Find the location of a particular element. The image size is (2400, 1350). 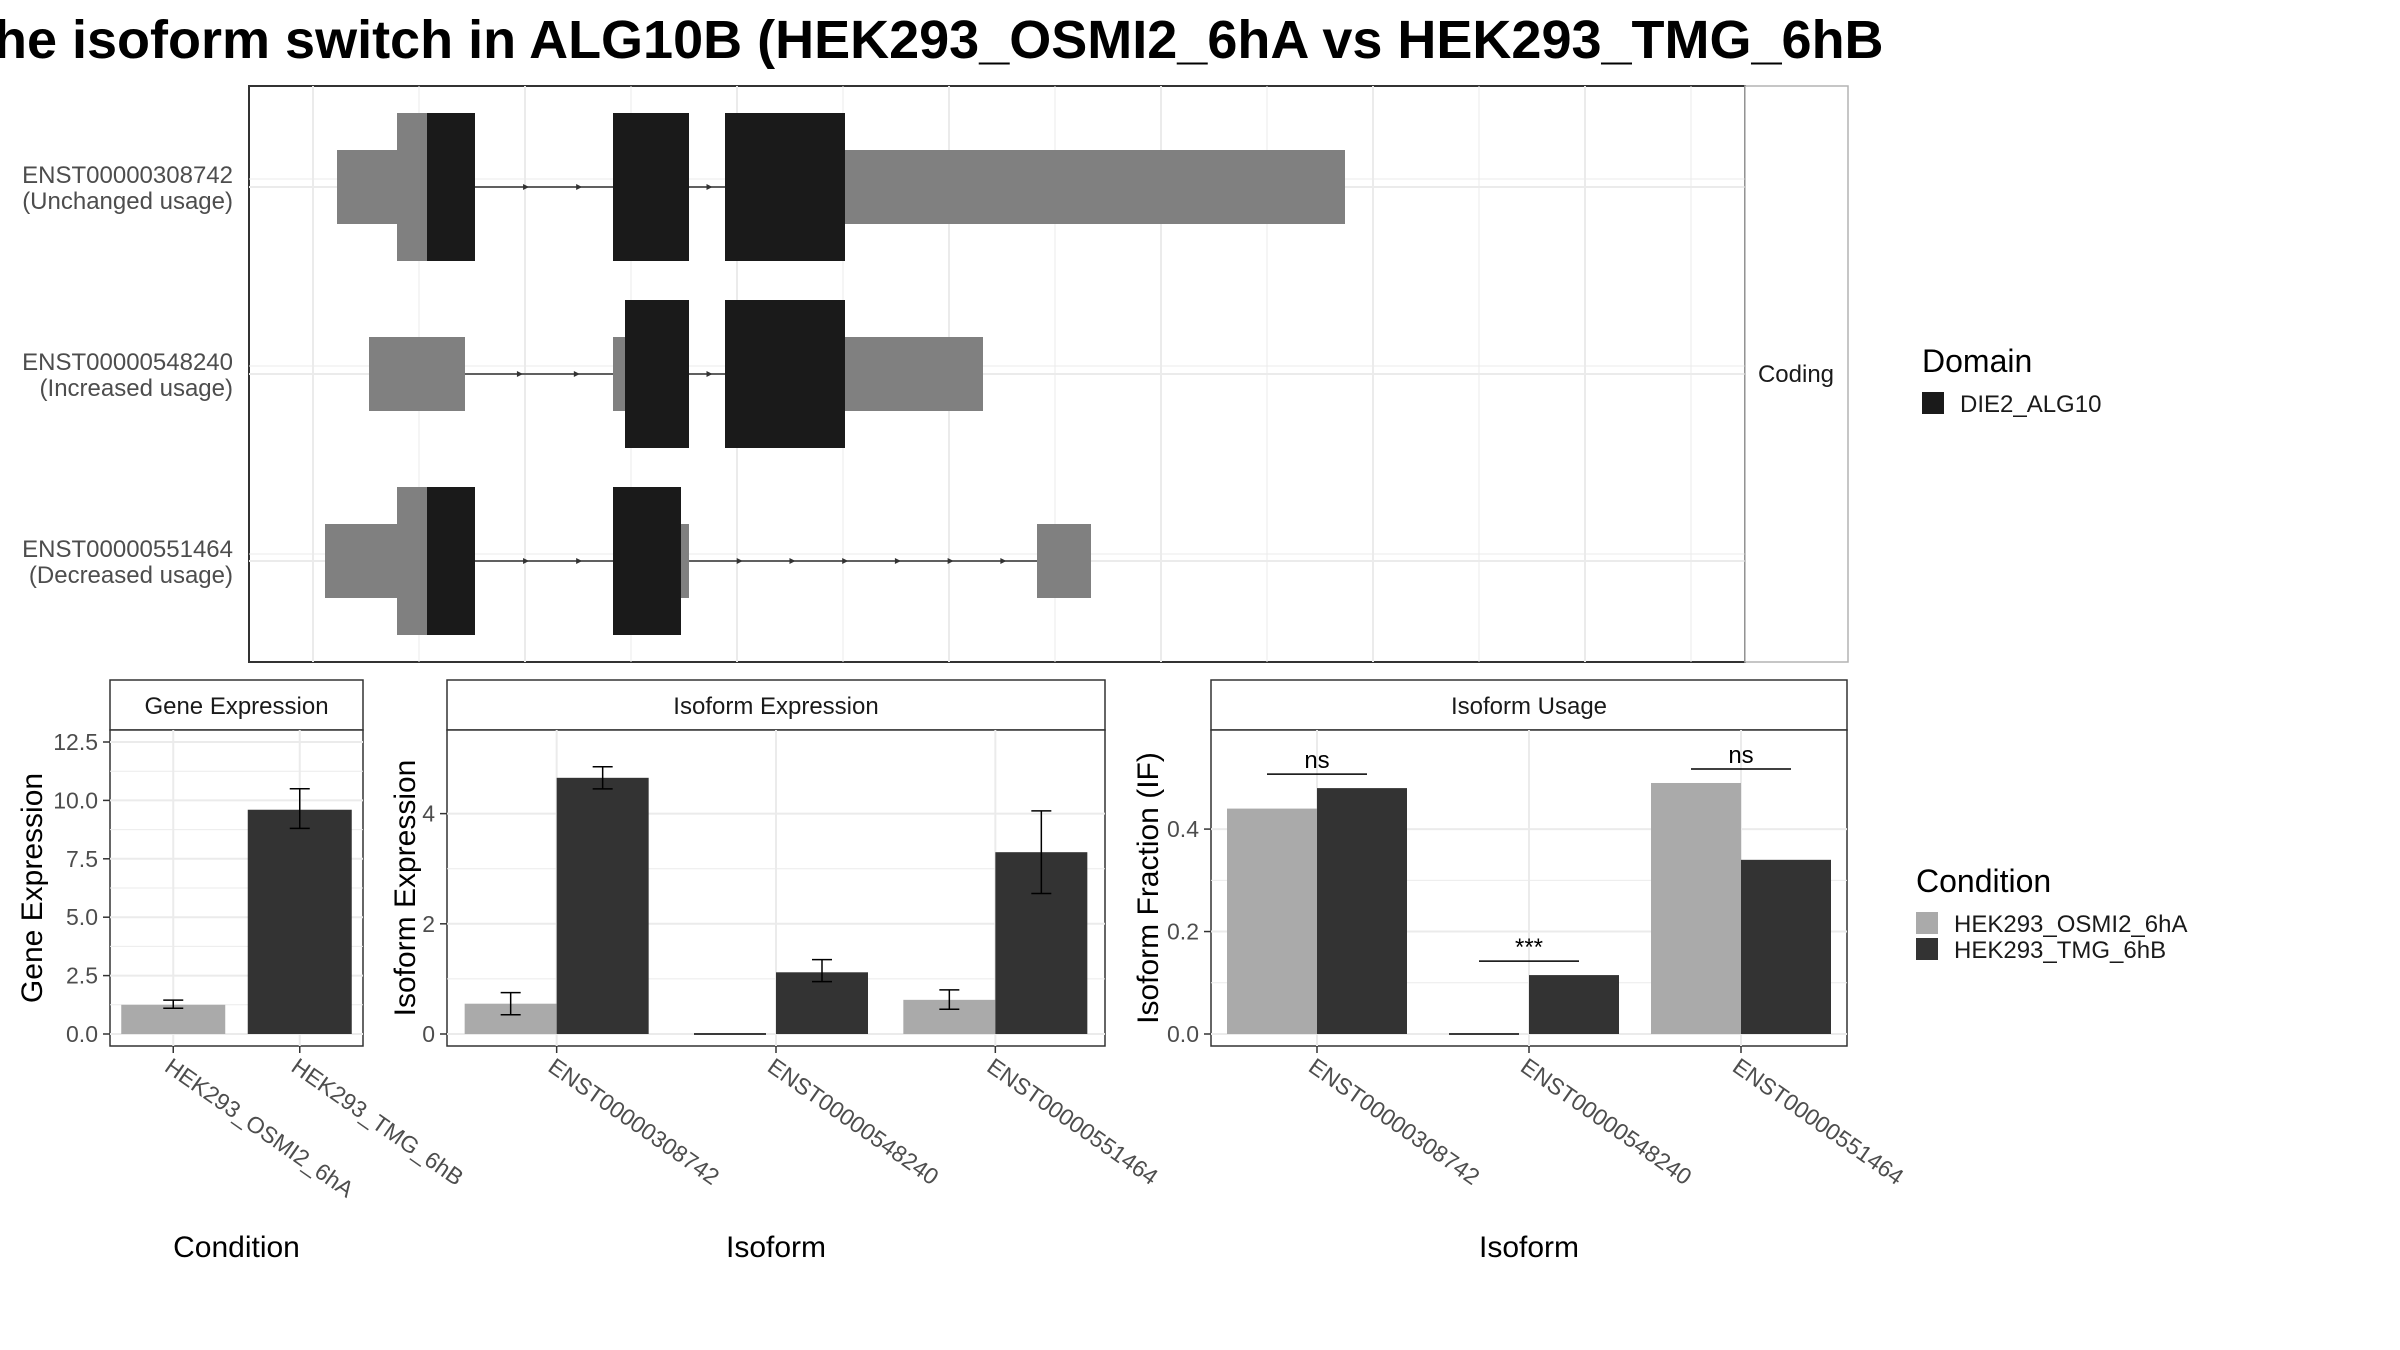

y-tick-label: 0.2 is located at coordinates (1183, 932).